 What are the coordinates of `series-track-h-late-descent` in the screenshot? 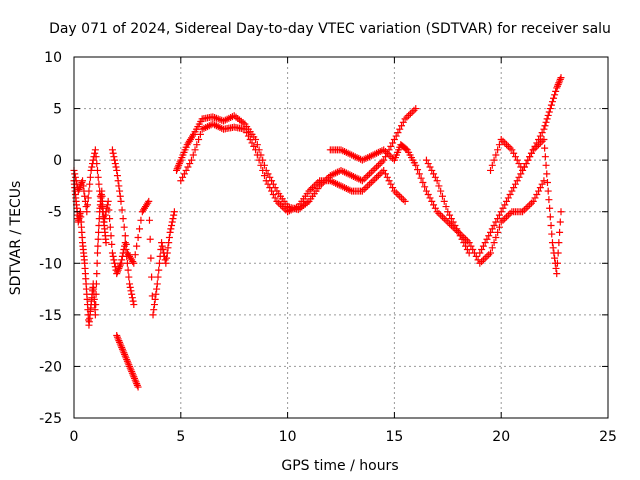 It's located at (485, 211).